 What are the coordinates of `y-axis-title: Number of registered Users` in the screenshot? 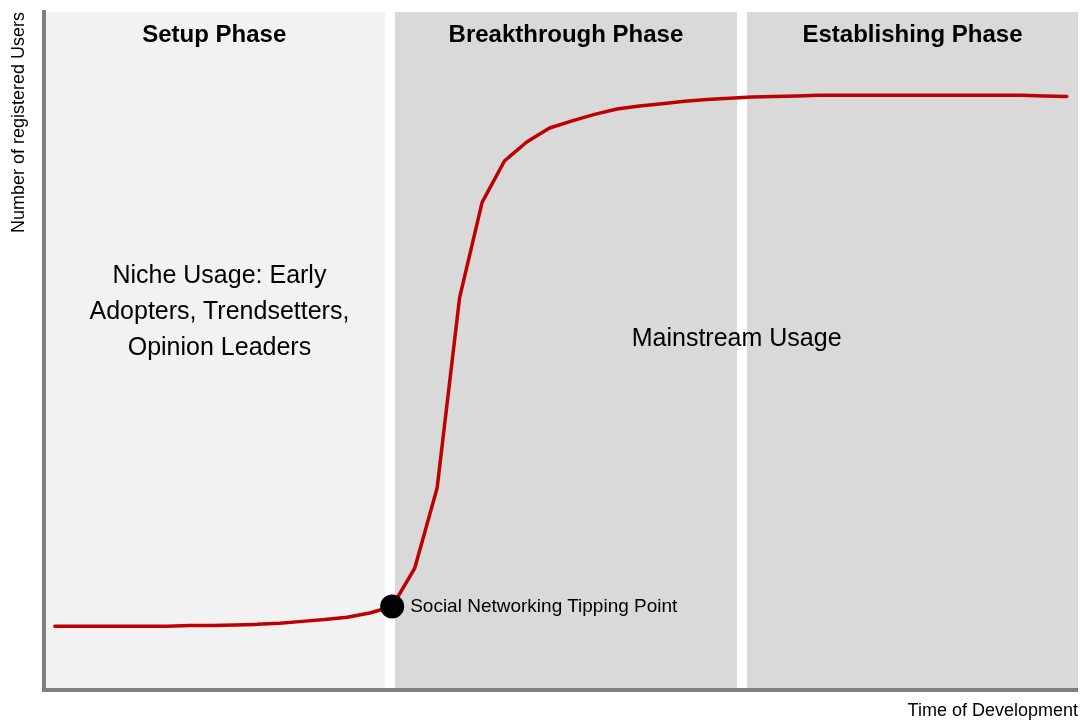 It's located at (17, 123).